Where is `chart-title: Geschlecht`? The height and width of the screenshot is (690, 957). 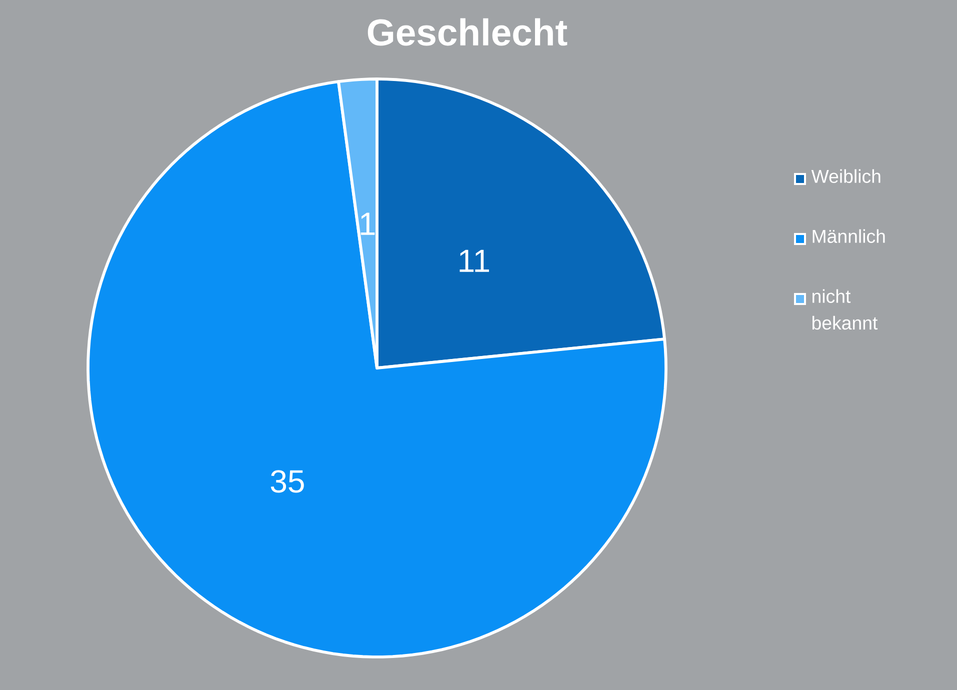 chart-title: Geschlecht is located at coordinates (468, 32).